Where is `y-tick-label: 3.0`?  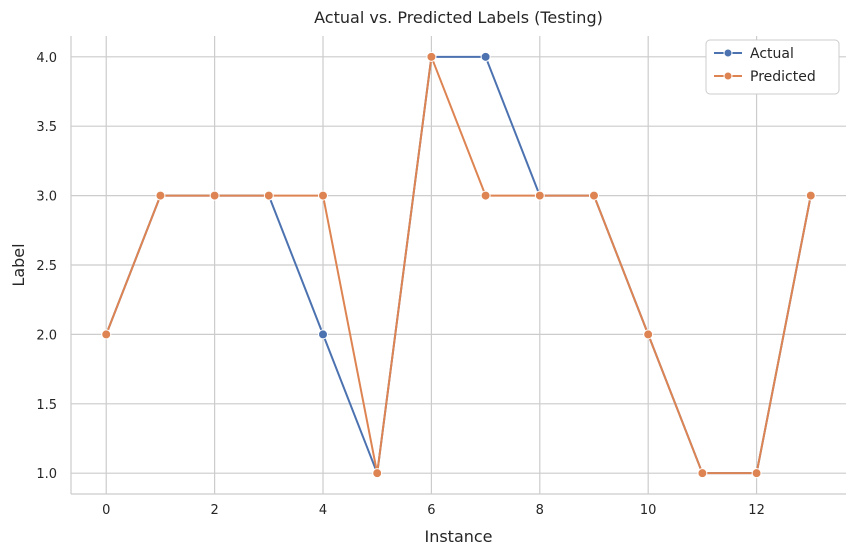 y-tick-label: 3.0 is located at coordinates (46, 197).